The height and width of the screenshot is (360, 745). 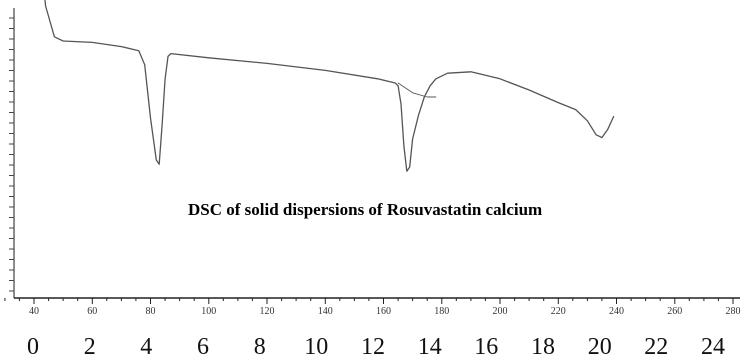 What do you see at coordinates (90, 347) in the screenshot?
I see `x-axis-bottom-tick-label: 2` at bounding box center [90, 347].